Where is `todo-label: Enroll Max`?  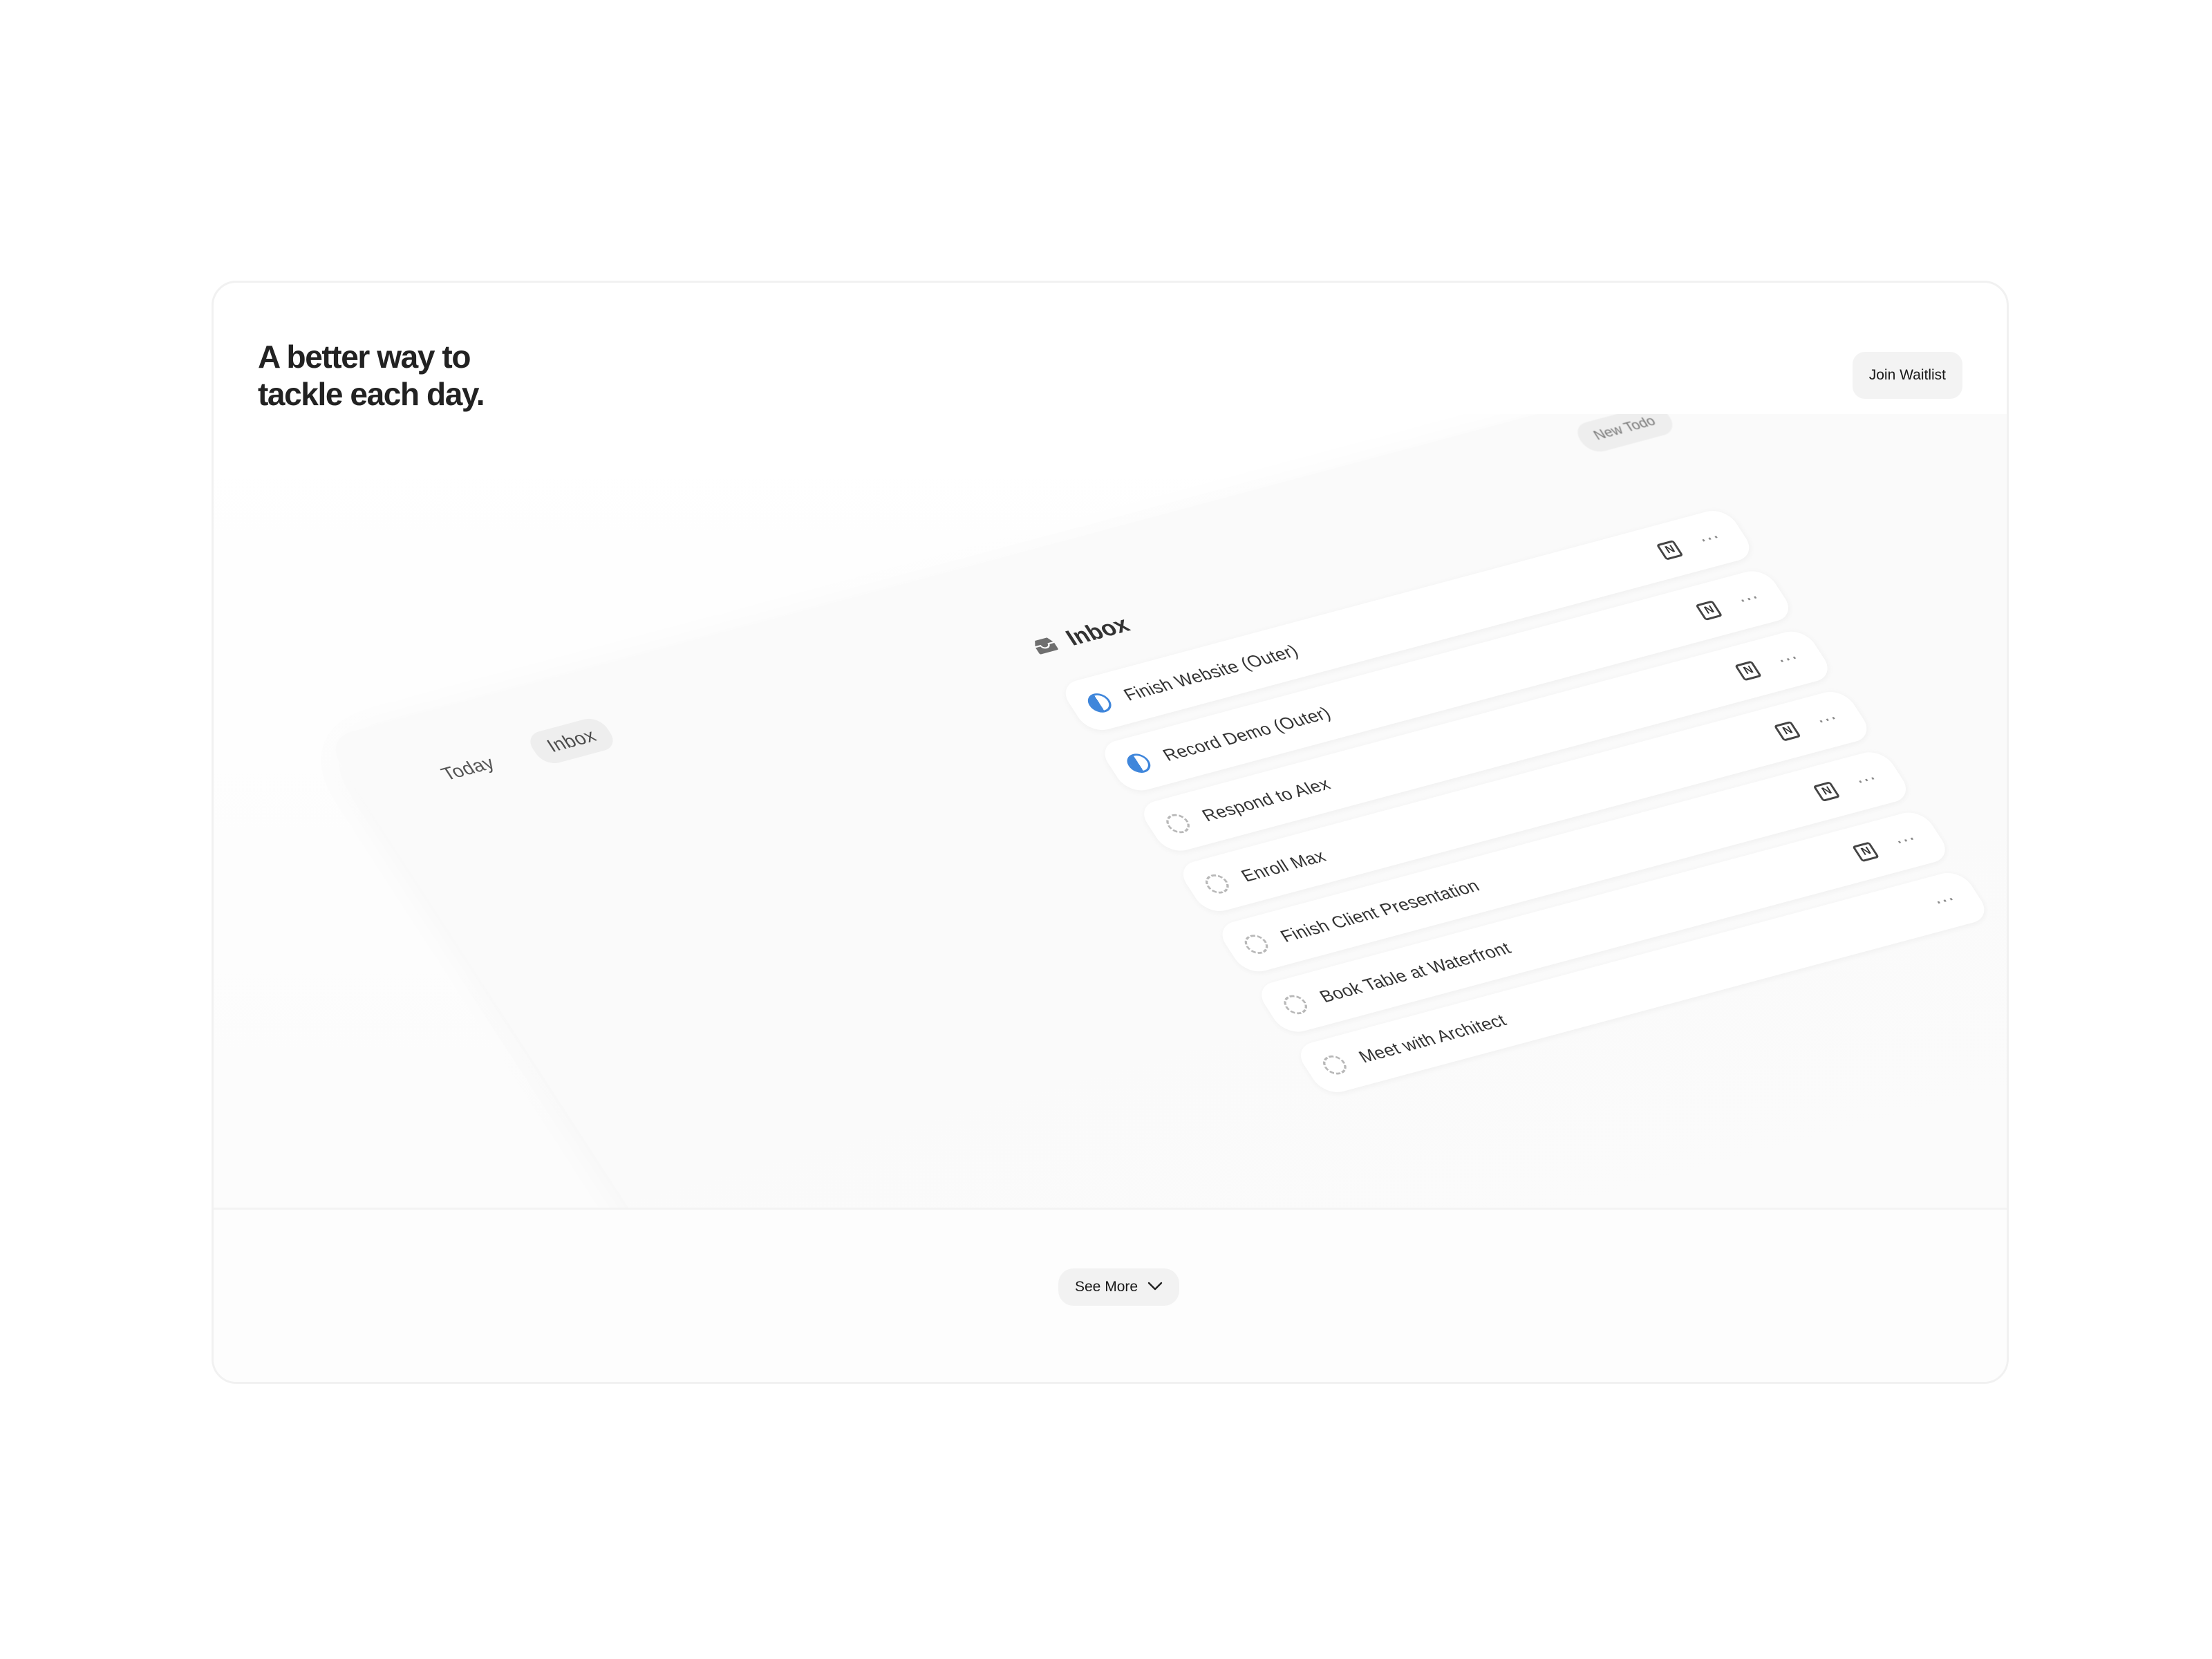
todo-label: Enroll Max is located at coordinates (1283, 866).